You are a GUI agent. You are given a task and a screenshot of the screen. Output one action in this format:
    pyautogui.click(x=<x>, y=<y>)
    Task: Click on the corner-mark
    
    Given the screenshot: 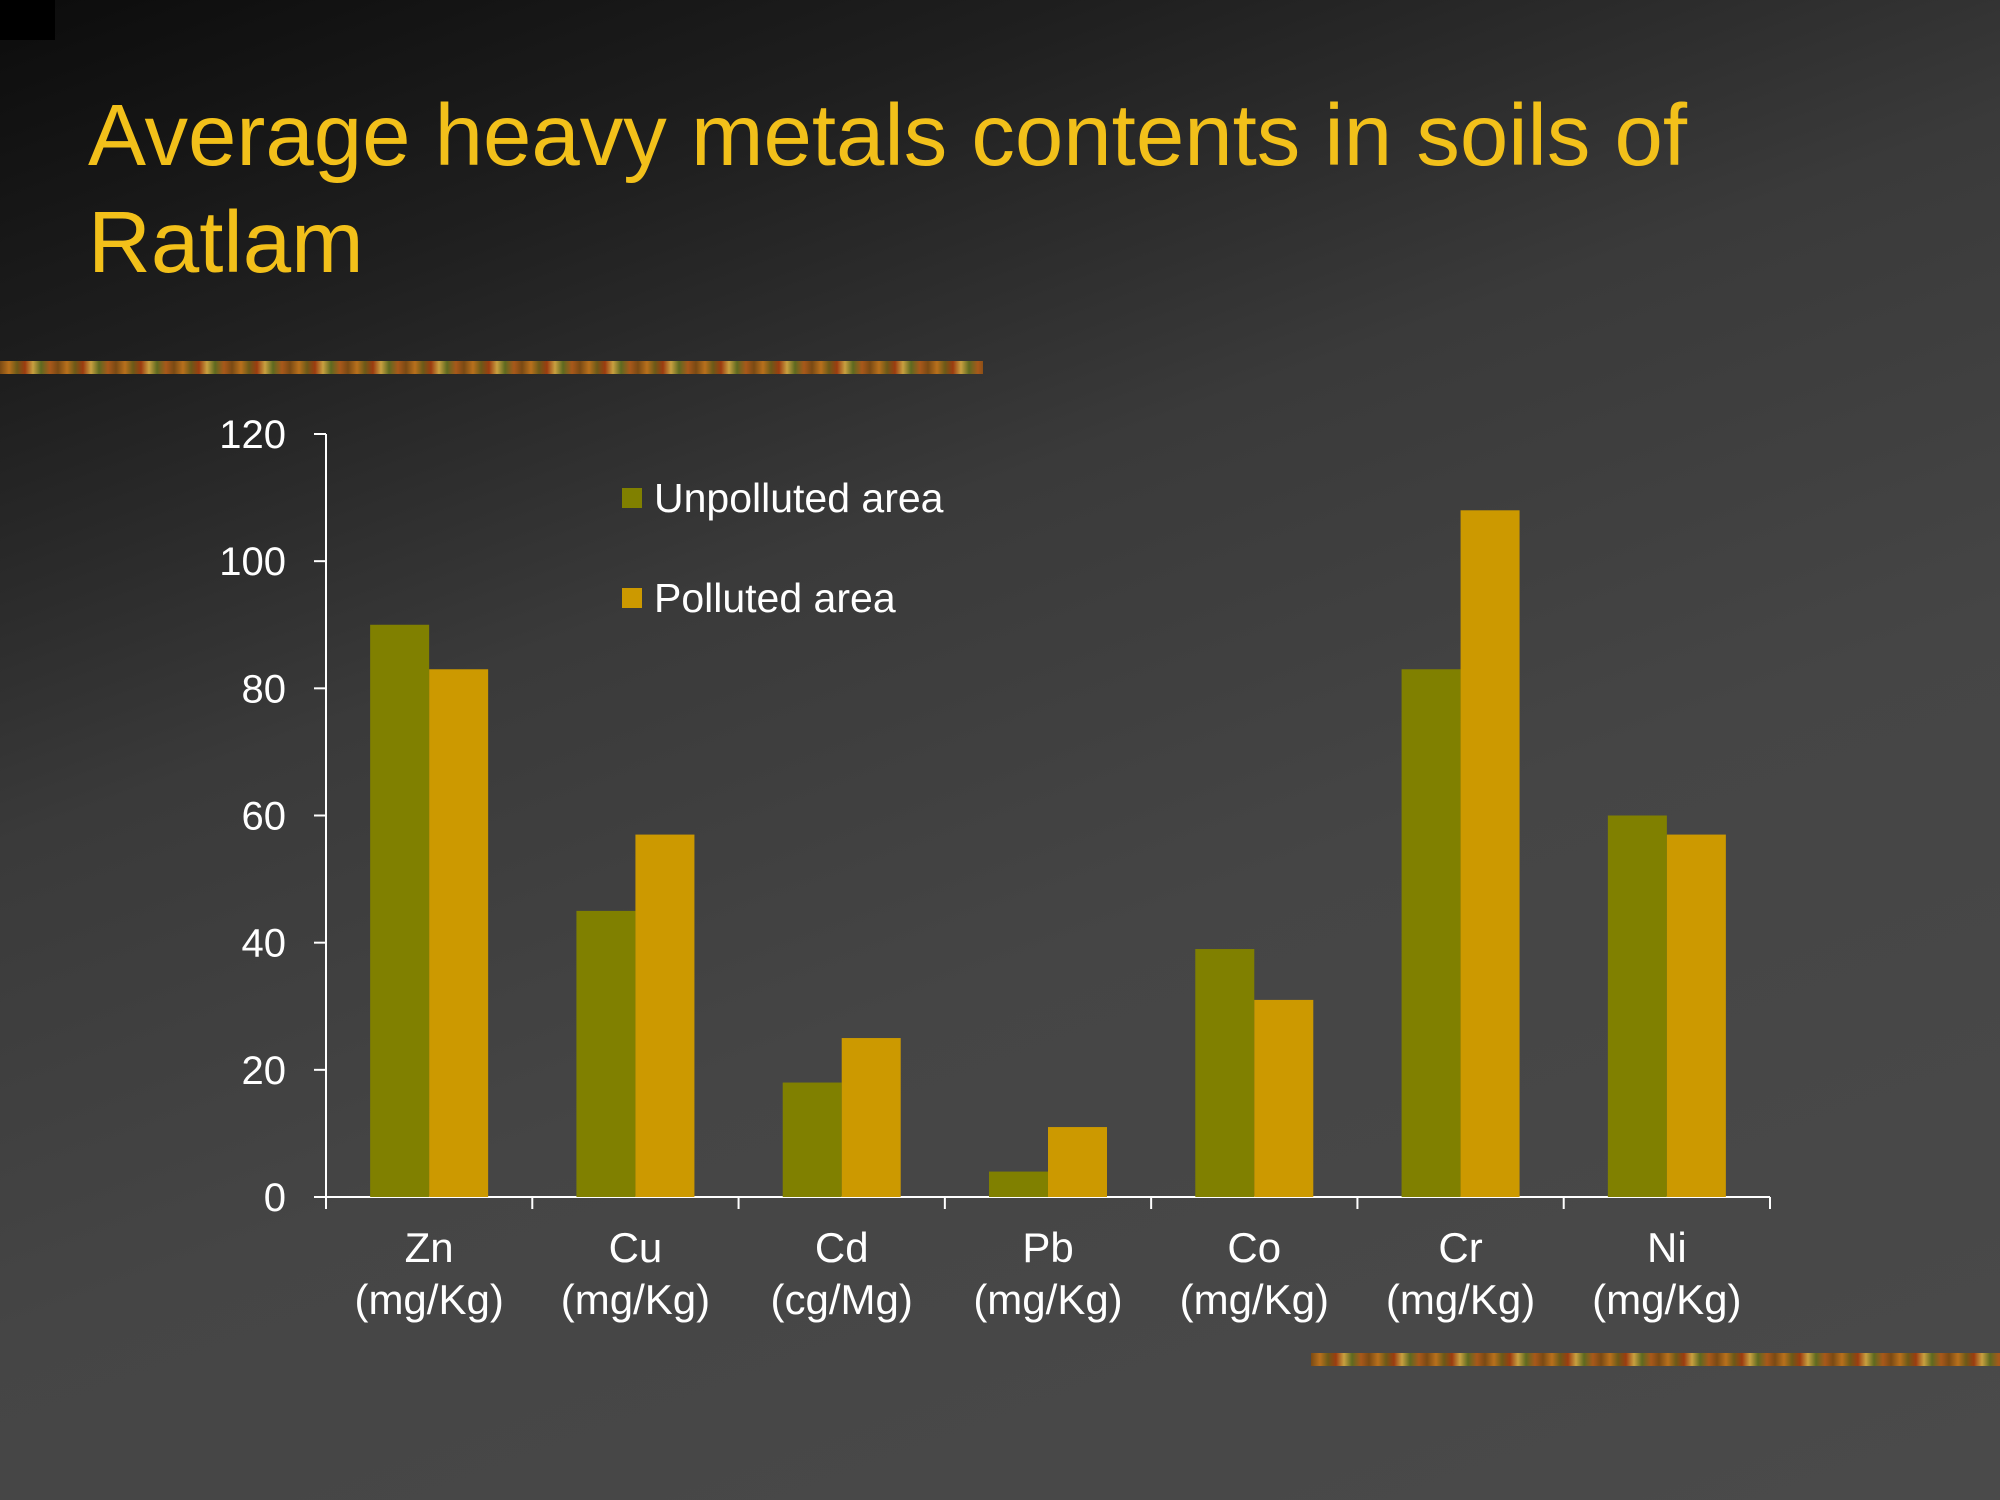 What is the action you would take?
    pyautogui.click(x=27, y=20)
    